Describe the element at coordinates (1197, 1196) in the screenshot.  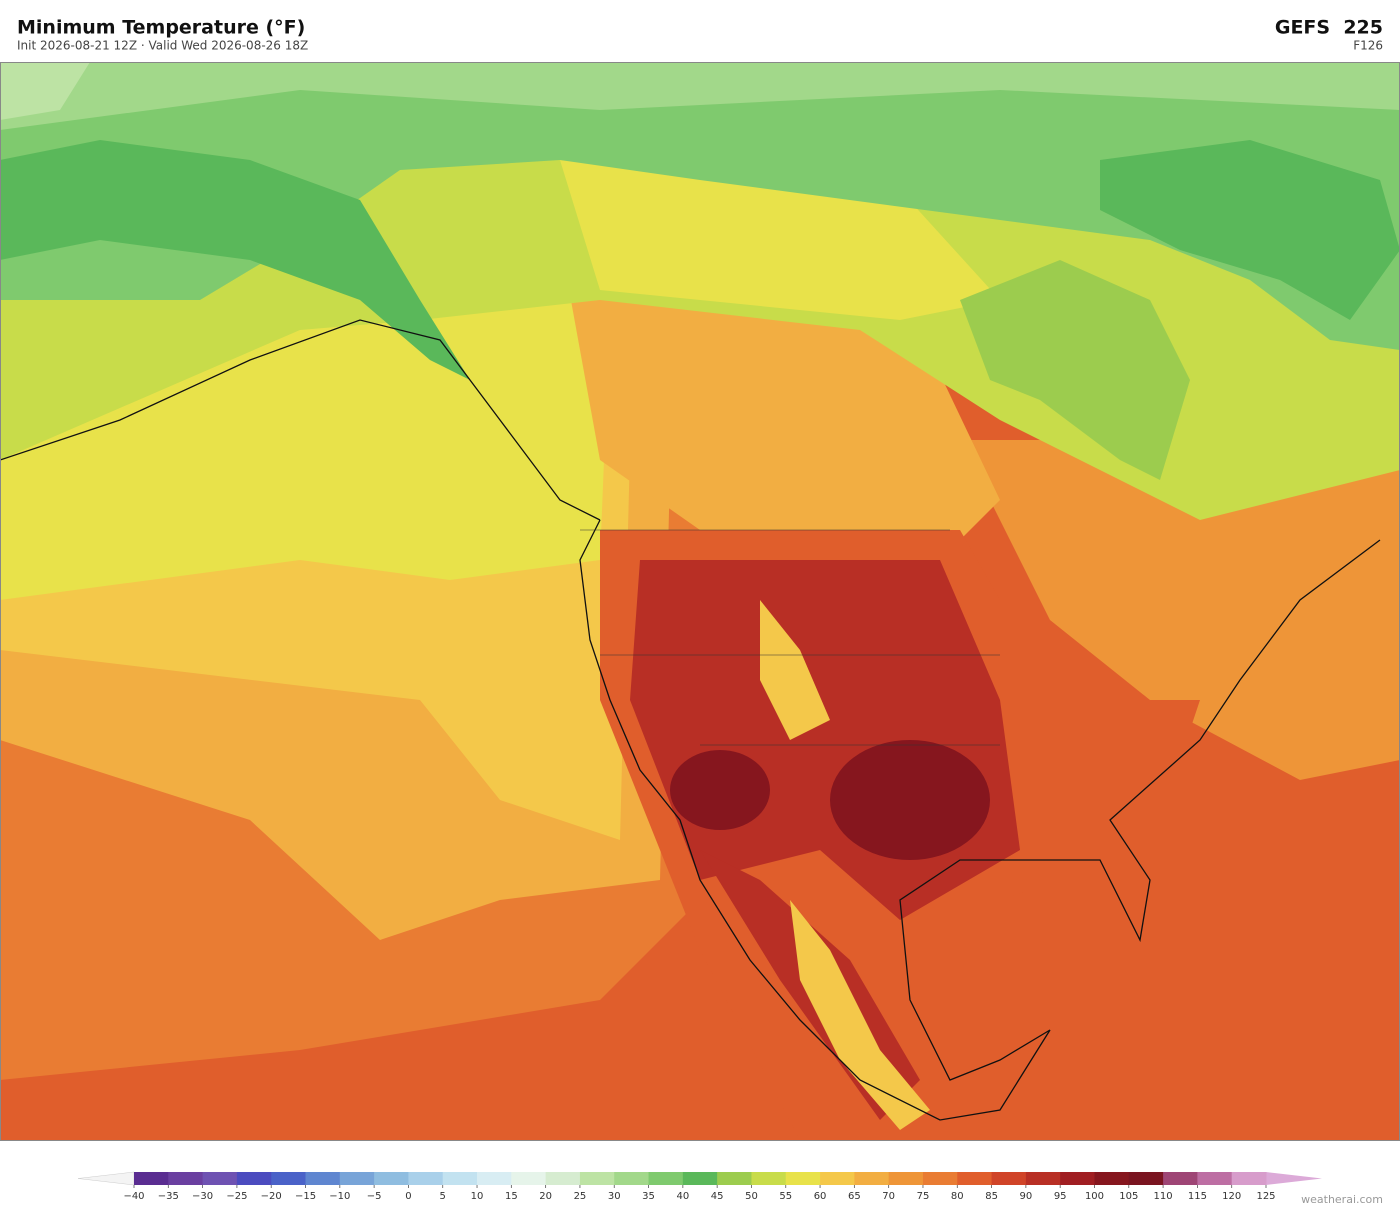
I see `colorbar-tick-label: 115` at that location.